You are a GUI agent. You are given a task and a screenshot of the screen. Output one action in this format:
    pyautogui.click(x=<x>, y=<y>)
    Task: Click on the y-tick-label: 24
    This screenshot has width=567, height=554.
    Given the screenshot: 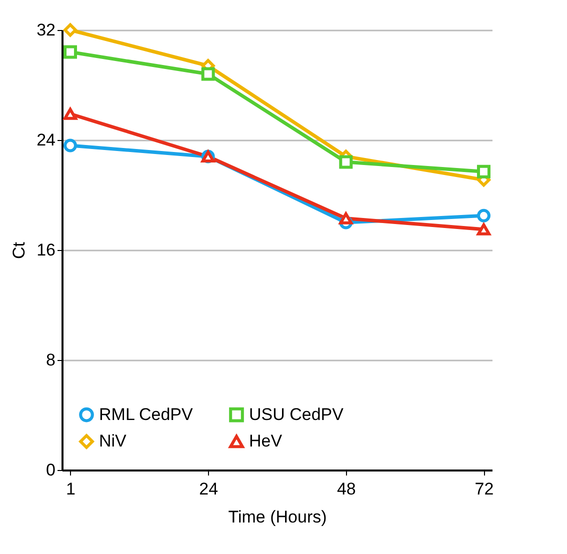 What is the action you would take?
    pyautogui.click(x=46, y=140)
    